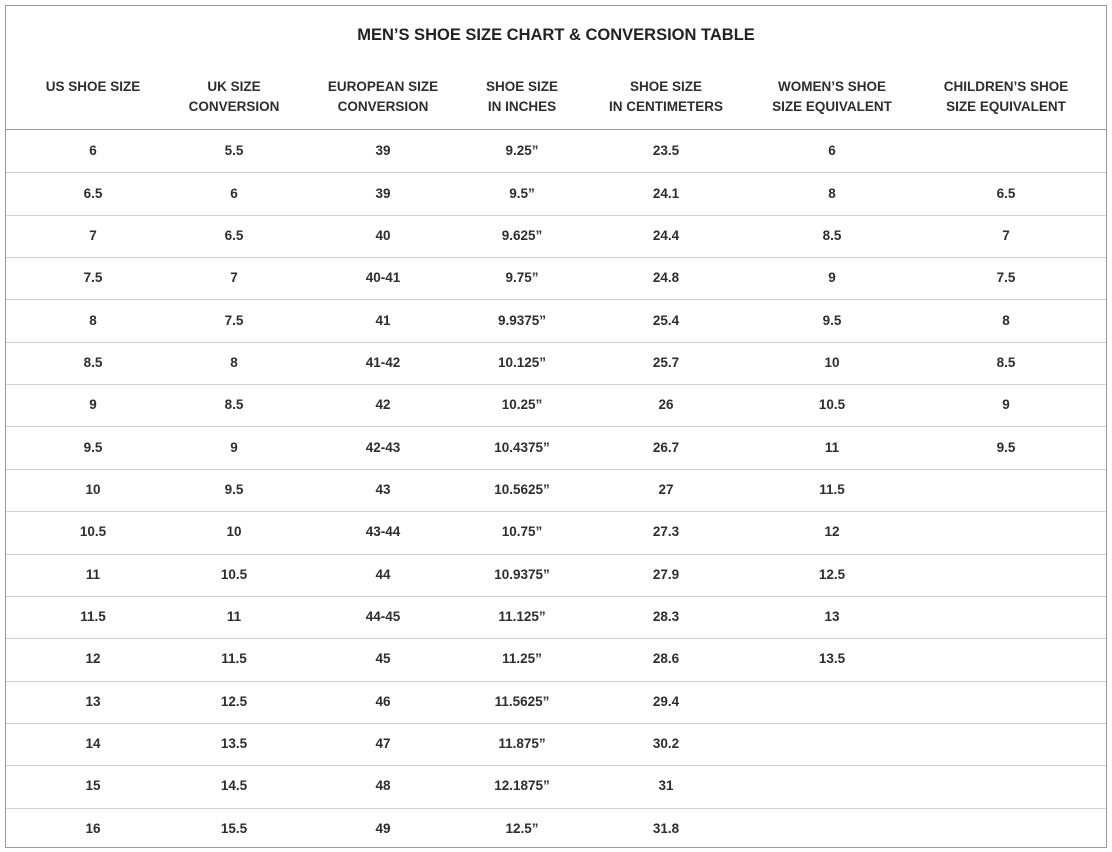  Describe the element at coordinates (383, 785) in the screenshot. I see `table-cell: 48` at that location.